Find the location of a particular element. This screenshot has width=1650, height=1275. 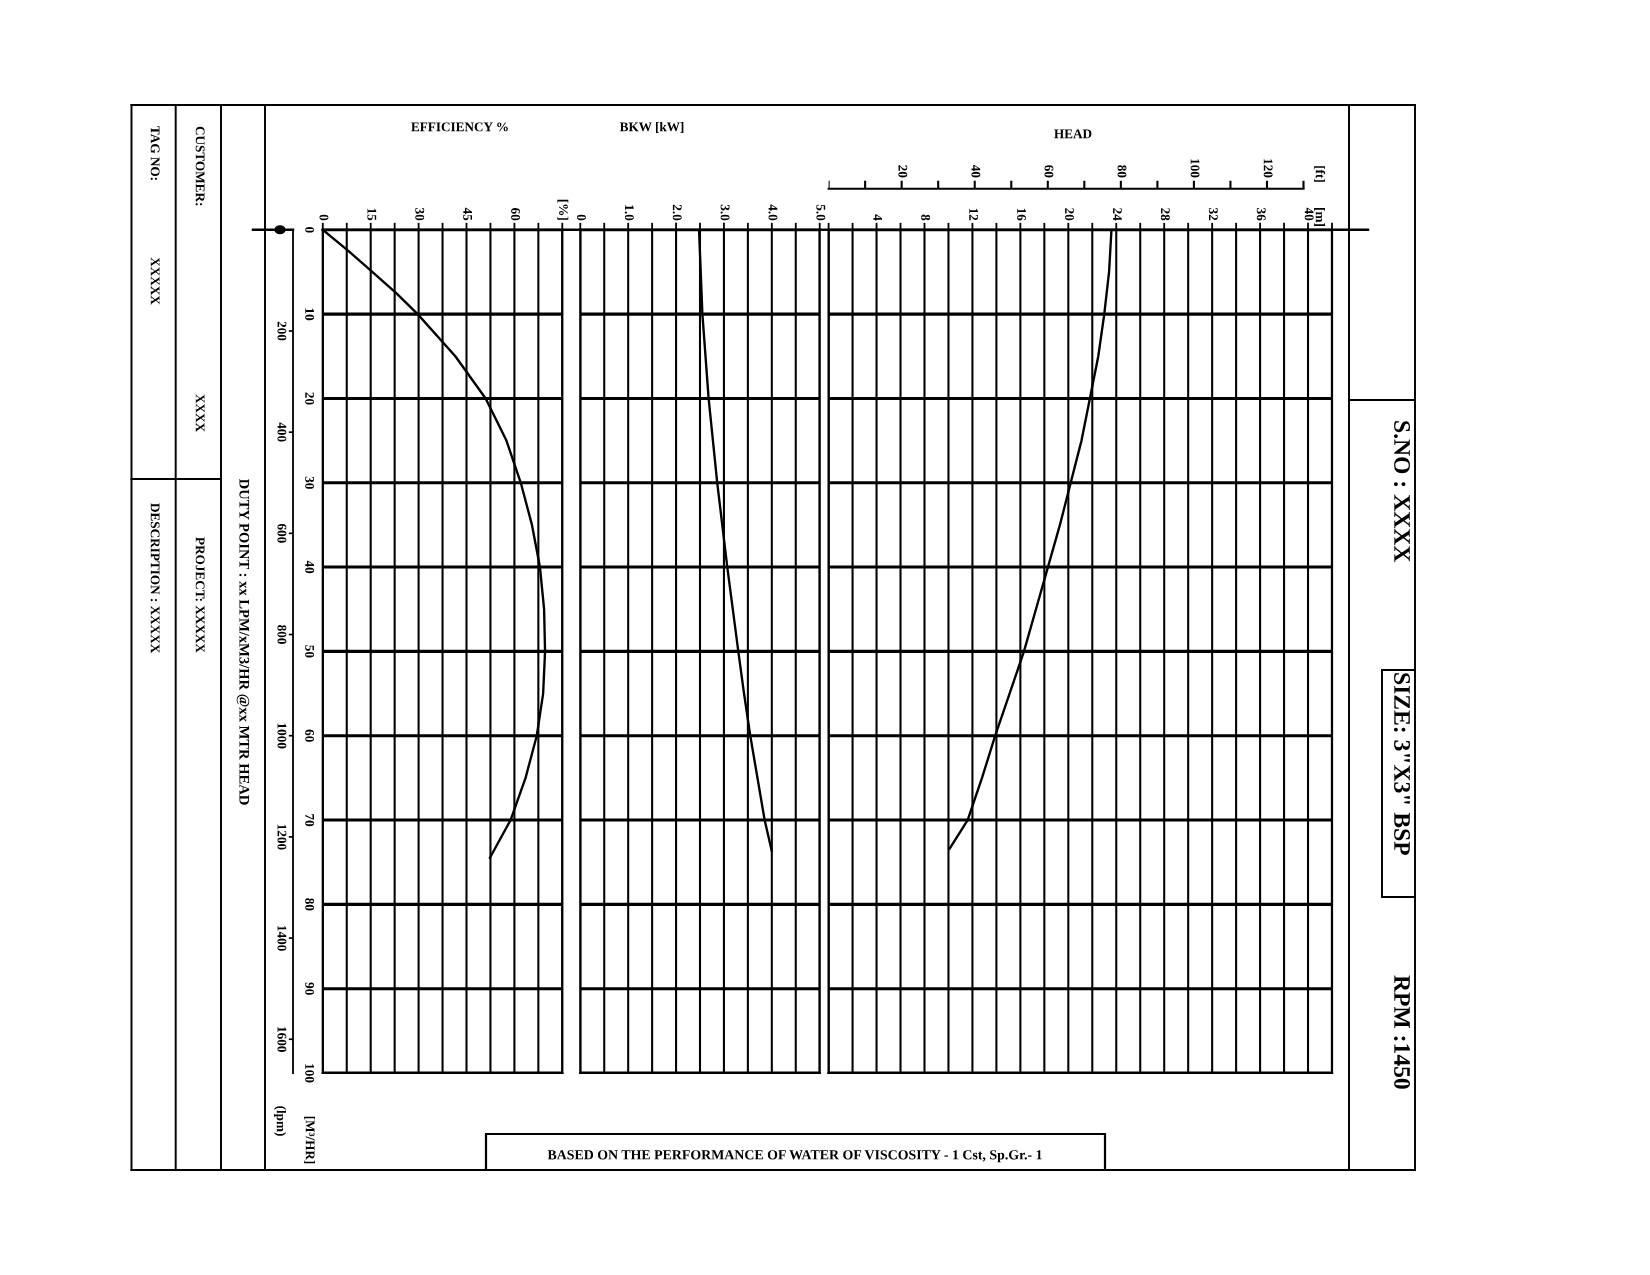

y-tick-label: 30 is located at coordinates (310, 482).